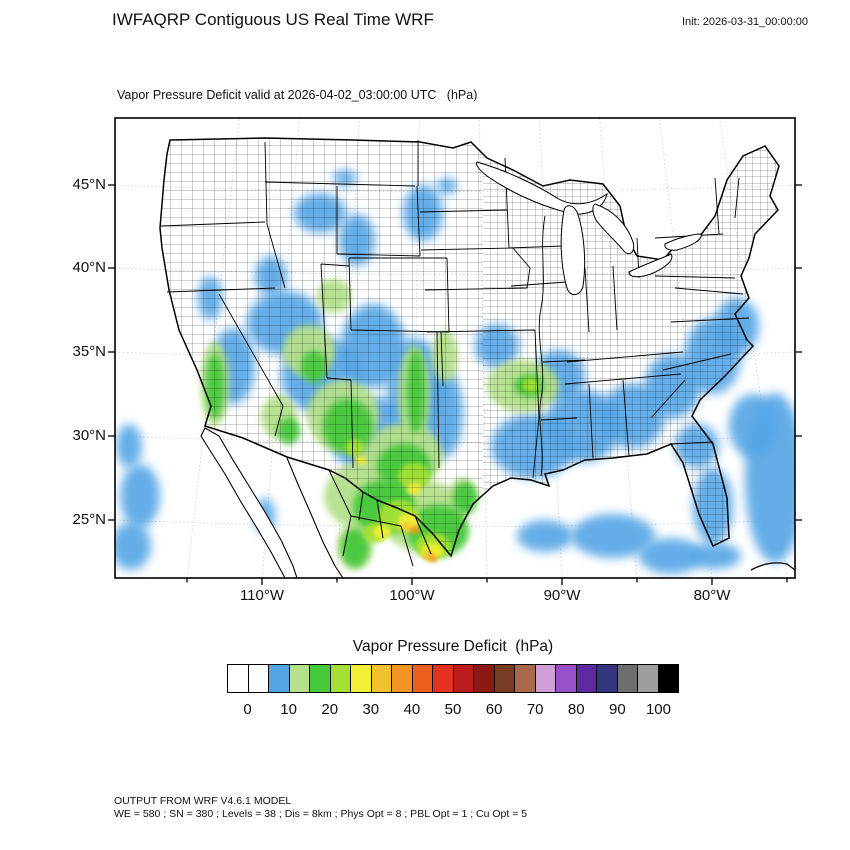  Describe the element at coordinates (247, 709) in the screenshot. I see `colorbar-tick-label: 0` at that location.